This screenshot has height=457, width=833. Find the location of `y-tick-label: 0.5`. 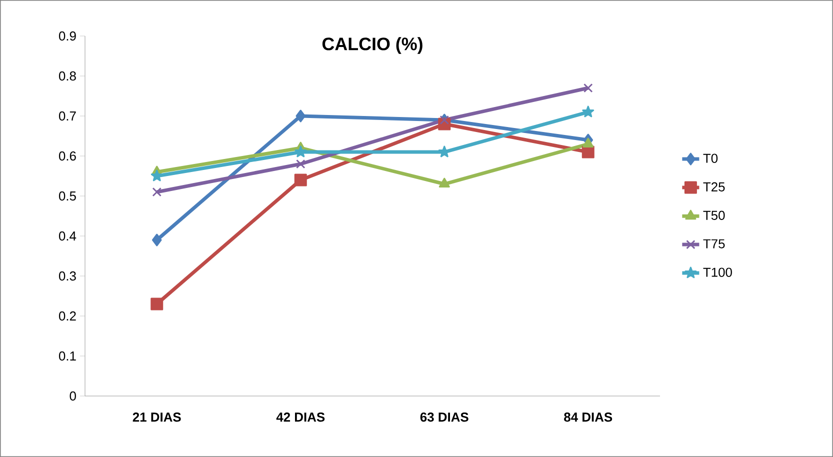

y-tick-label: 0.5 is located at coordinates (67, 196).